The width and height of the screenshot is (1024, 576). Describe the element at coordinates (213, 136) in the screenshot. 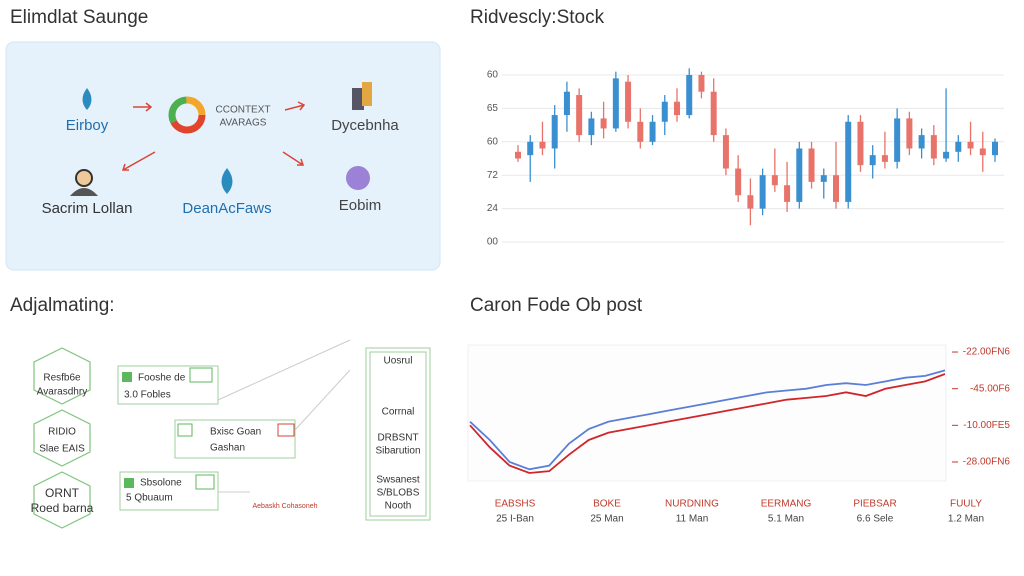

I see `arrows` at that location.